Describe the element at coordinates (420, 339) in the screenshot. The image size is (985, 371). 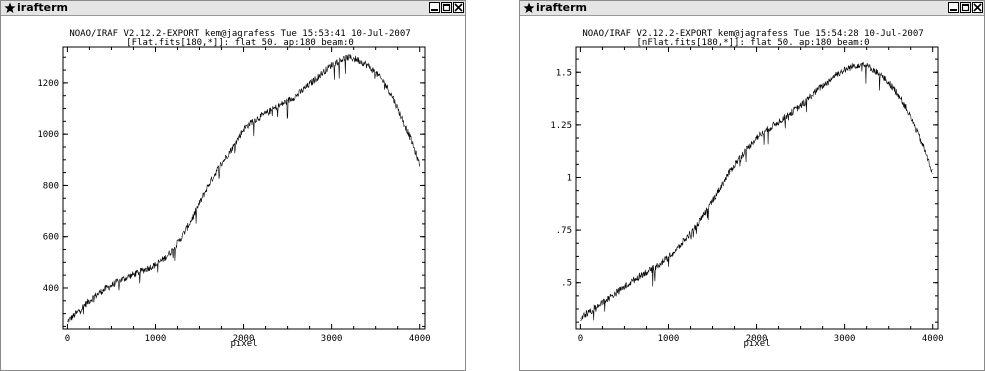
I see `x-tick-label: 4000` at that location.